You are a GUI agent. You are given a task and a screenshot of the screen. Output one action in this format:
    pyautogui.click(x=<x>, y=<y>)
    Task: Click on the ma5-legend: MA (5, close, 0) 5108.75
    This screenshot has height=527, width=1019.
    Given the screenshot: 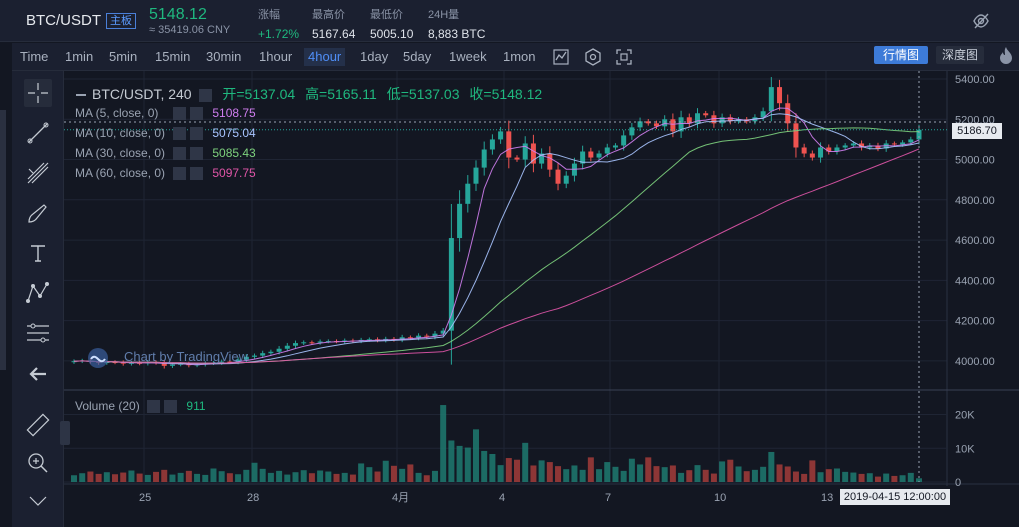 What is the action you would take?
    pyautogui.click(x=165, y=113)
    